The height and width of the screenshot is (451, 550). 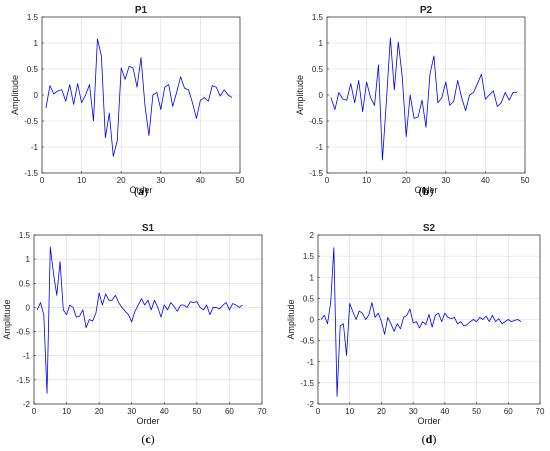 I want to click on caption-letter: b, so click(x=426, y=191).